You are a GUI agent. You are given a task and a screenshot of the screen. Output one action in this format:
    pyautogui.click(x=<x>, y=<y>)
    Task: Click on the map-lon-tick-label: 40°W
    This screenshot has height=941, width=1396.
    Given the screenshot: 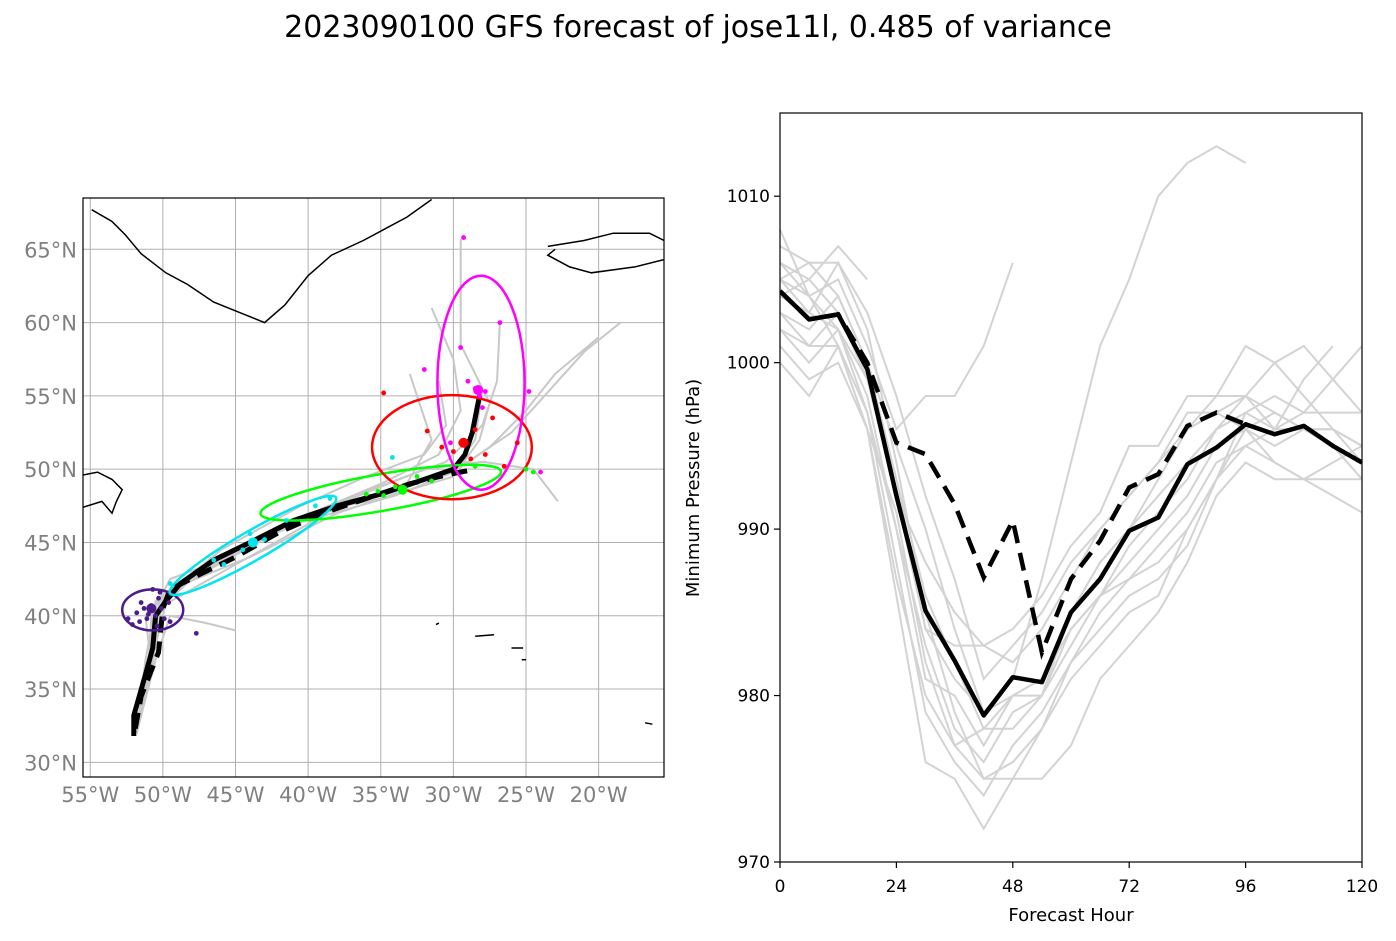 What is the action you would take?
    pyautogui.click(x=308, y=795)
    